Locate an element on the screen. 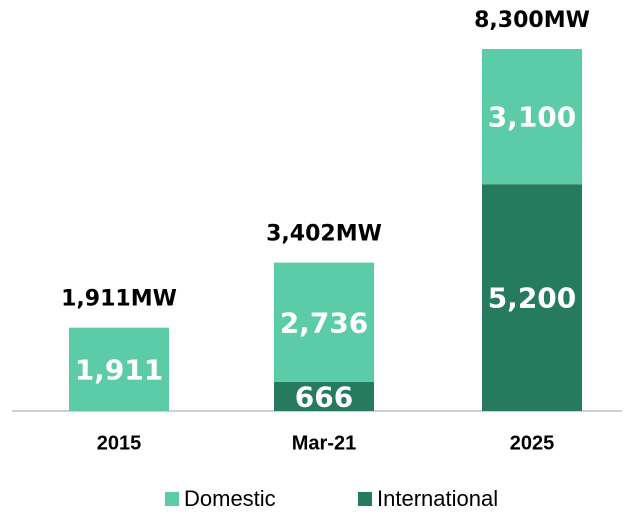 The image size is (632, 514). total-label: 8,300MW is located at coordinates (532, 20).